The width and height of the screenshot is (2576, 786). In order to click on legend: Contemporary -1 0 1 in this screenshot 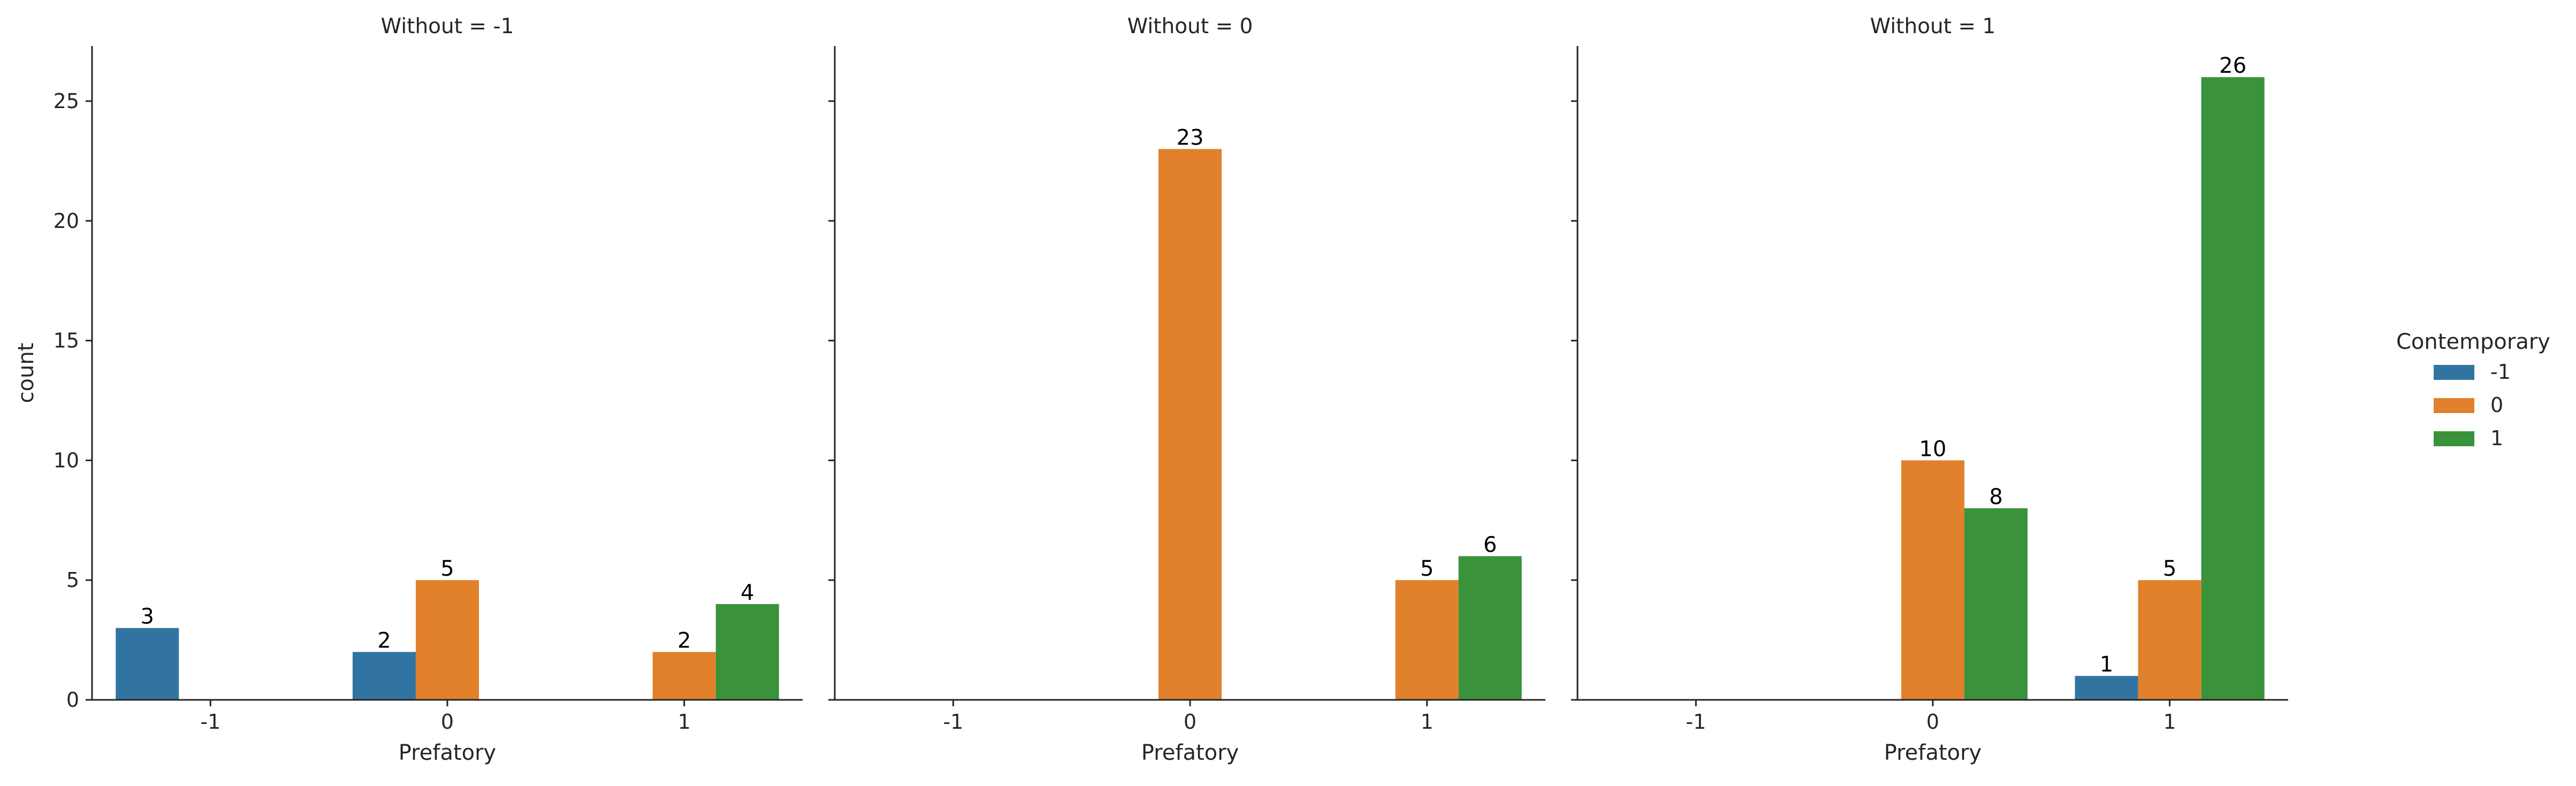, I will do `click(2473, 390)`.